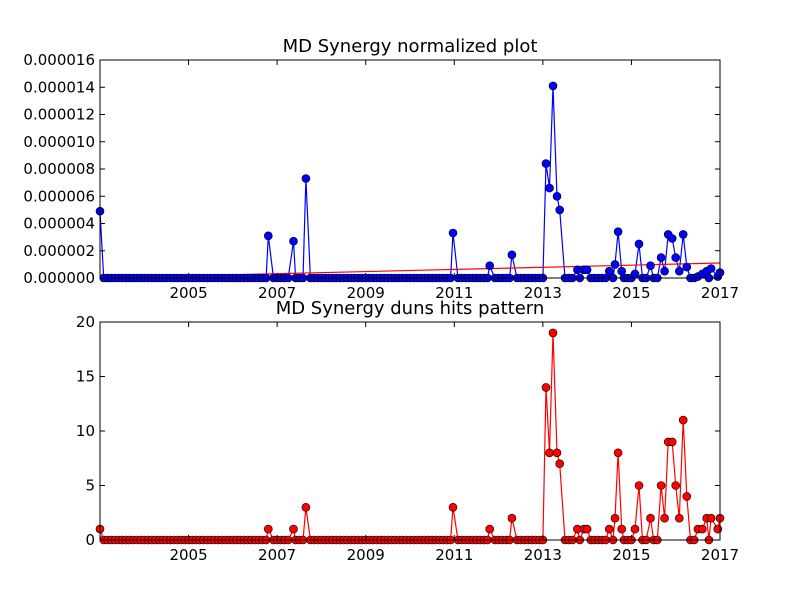  I want to click on y-tick-label: 0.000016, so click(59, 60).